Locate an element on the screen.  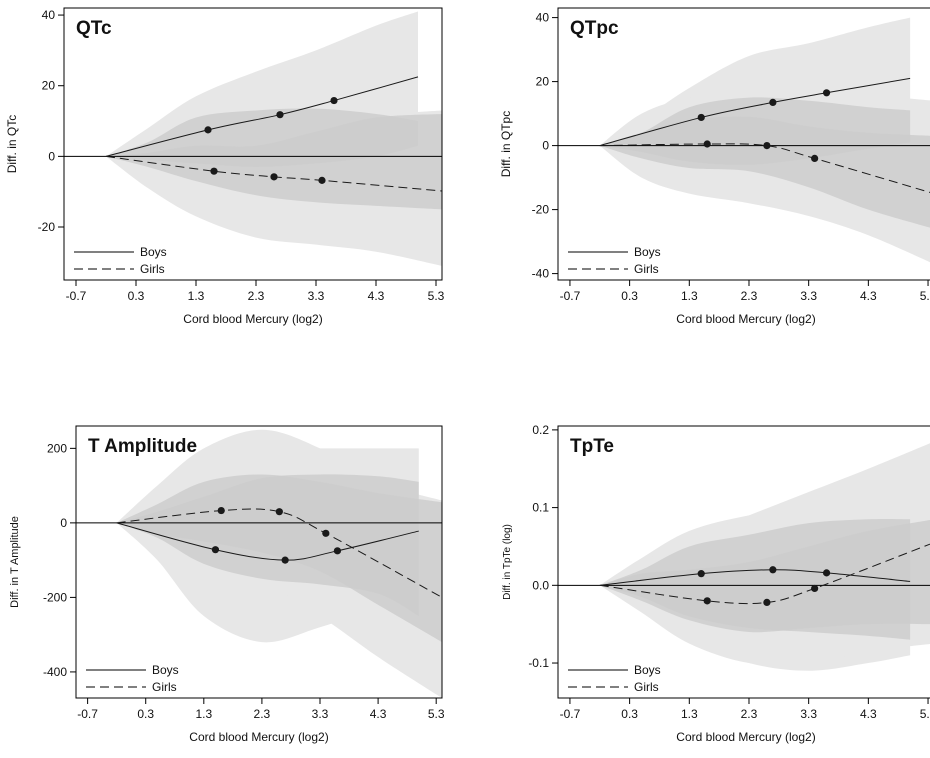
panel-title: QTc is located at coordinates (94, 28).